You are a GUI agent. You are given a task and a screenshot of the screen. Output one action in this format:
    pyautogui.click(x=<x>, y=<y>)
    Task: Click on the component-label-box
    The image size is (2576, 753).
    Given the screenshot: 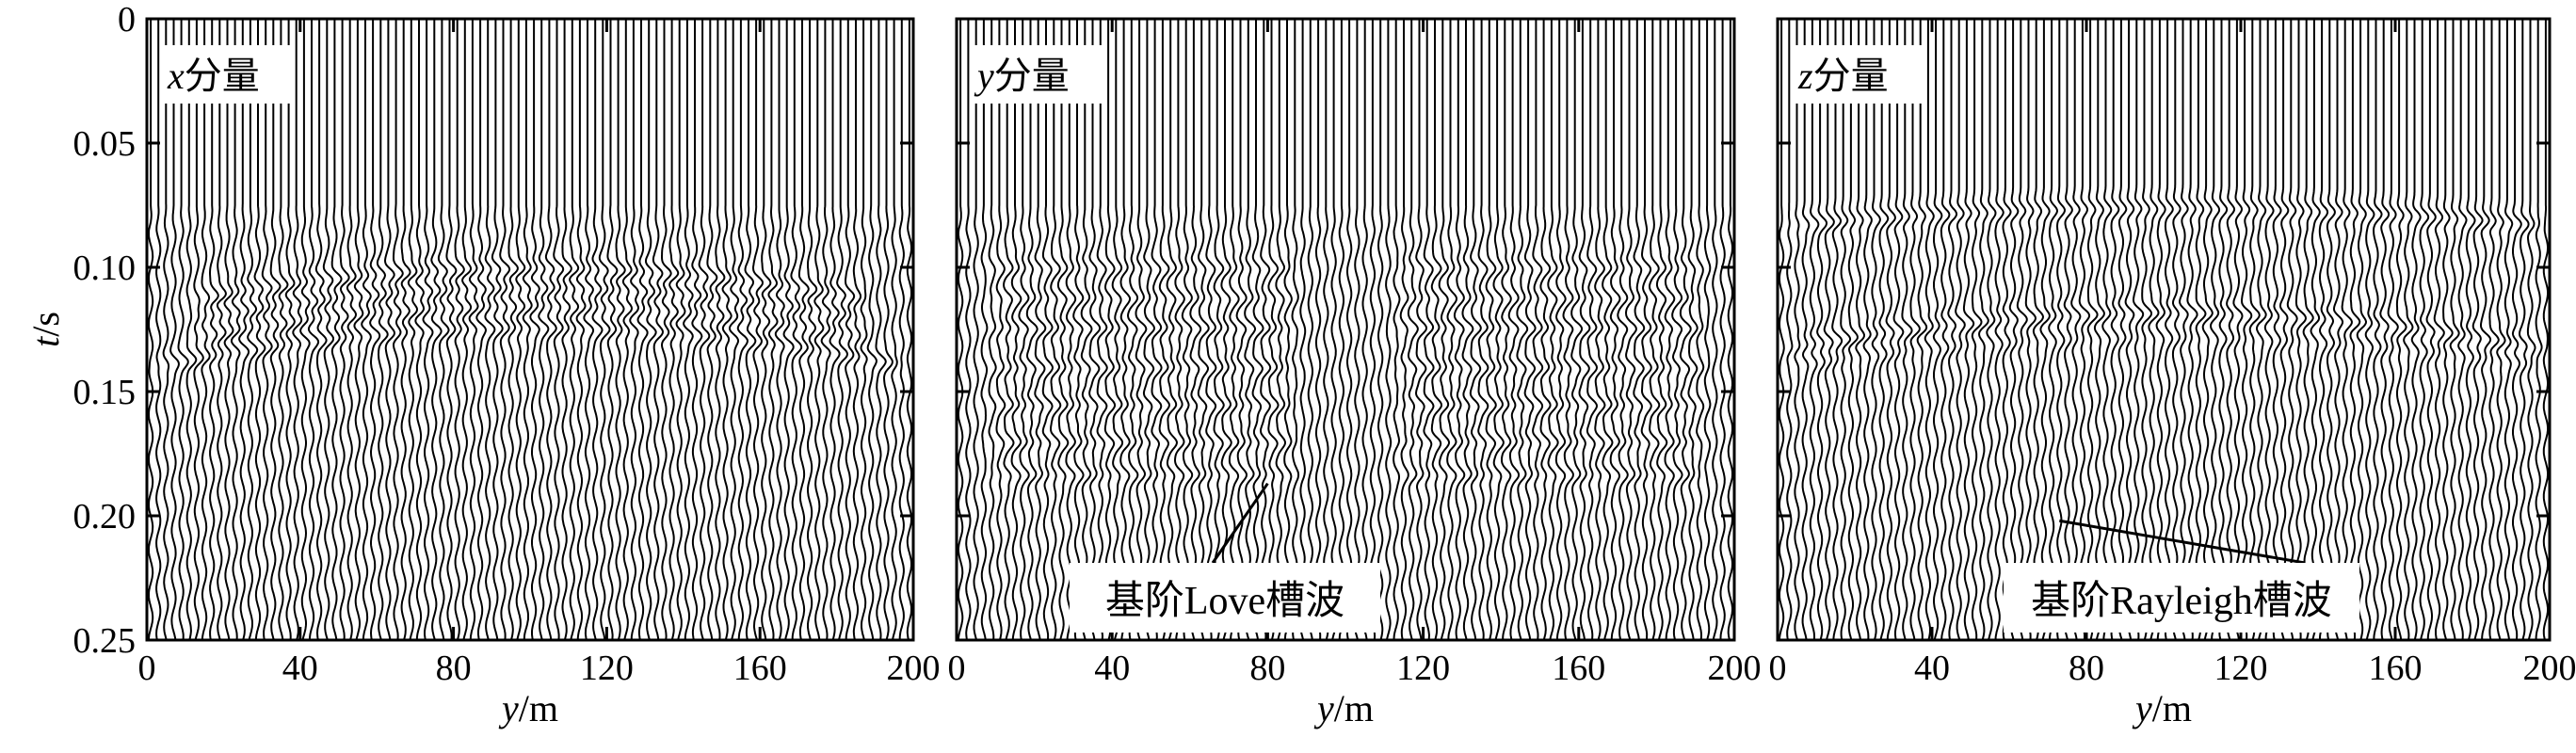 What is the action you would take?
    pyautogui.click(x=226, y=74)
    